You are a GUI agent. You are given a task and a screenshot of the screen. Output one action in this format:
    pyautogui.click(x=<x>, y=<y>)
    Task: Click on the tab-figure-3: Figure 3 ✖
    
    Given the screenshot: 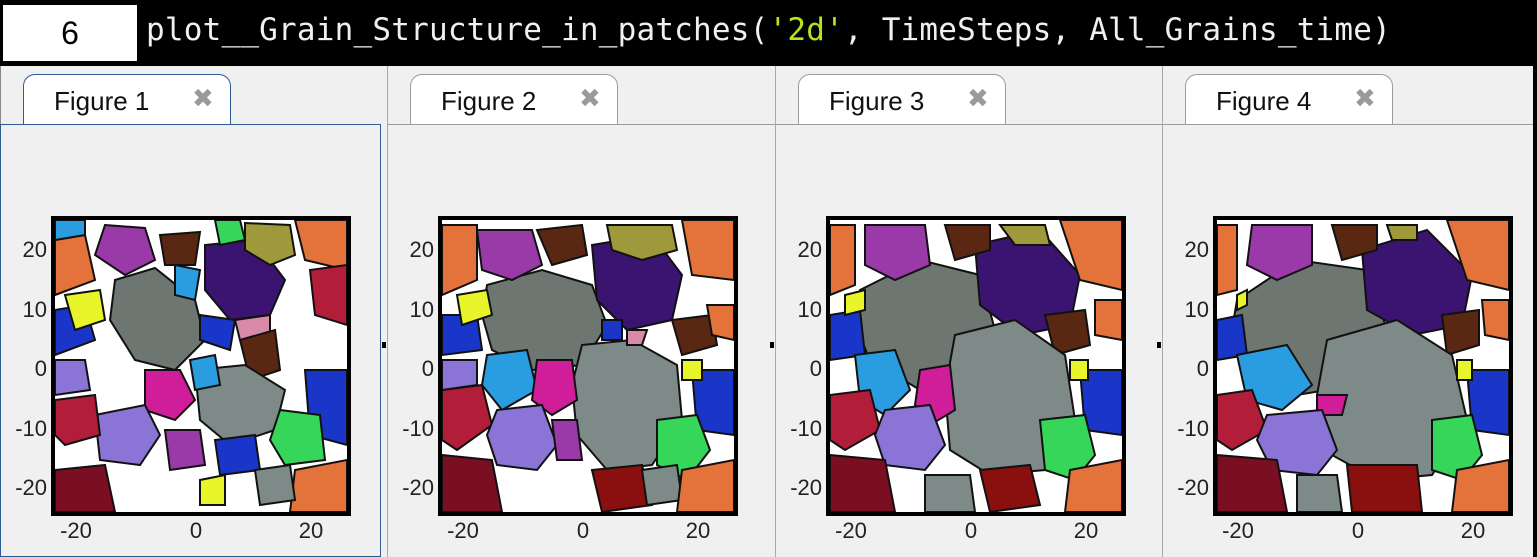 What is the action you would take?
    pyautogui.click(x=902, y=99)
    